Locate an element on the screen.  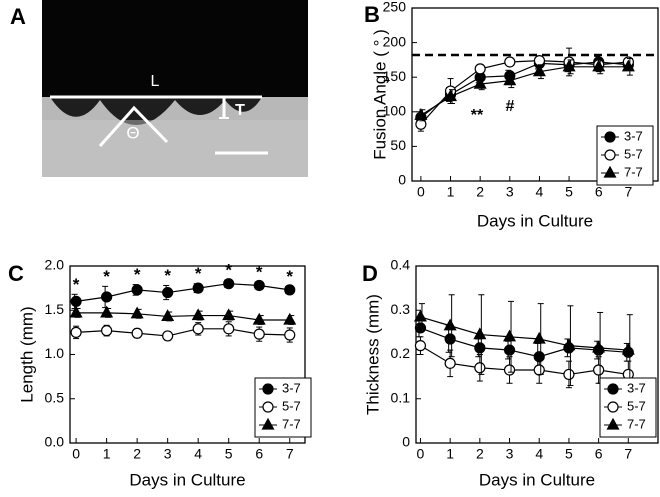
y-tick-label: 250 is located at coordinates (395, 7).